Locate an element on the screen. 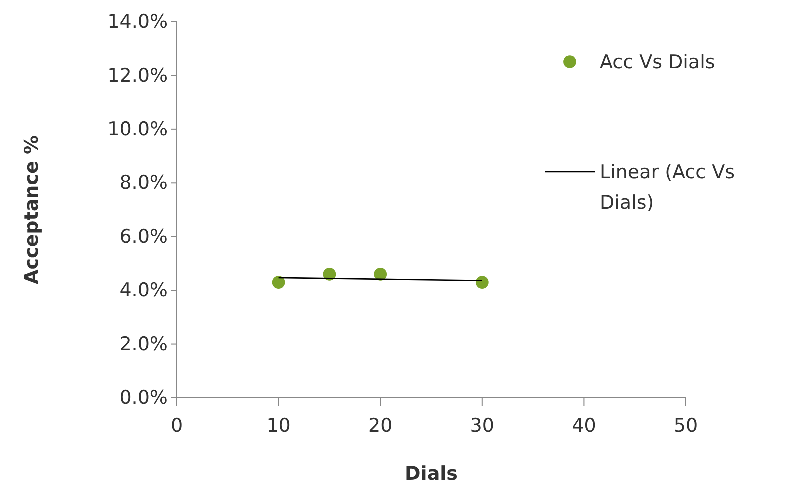 Image resolution: width=794 pixels, height=490 pixels. legend-label: Linear (Acc Vs Dials) is located at coordinates (667, 188).